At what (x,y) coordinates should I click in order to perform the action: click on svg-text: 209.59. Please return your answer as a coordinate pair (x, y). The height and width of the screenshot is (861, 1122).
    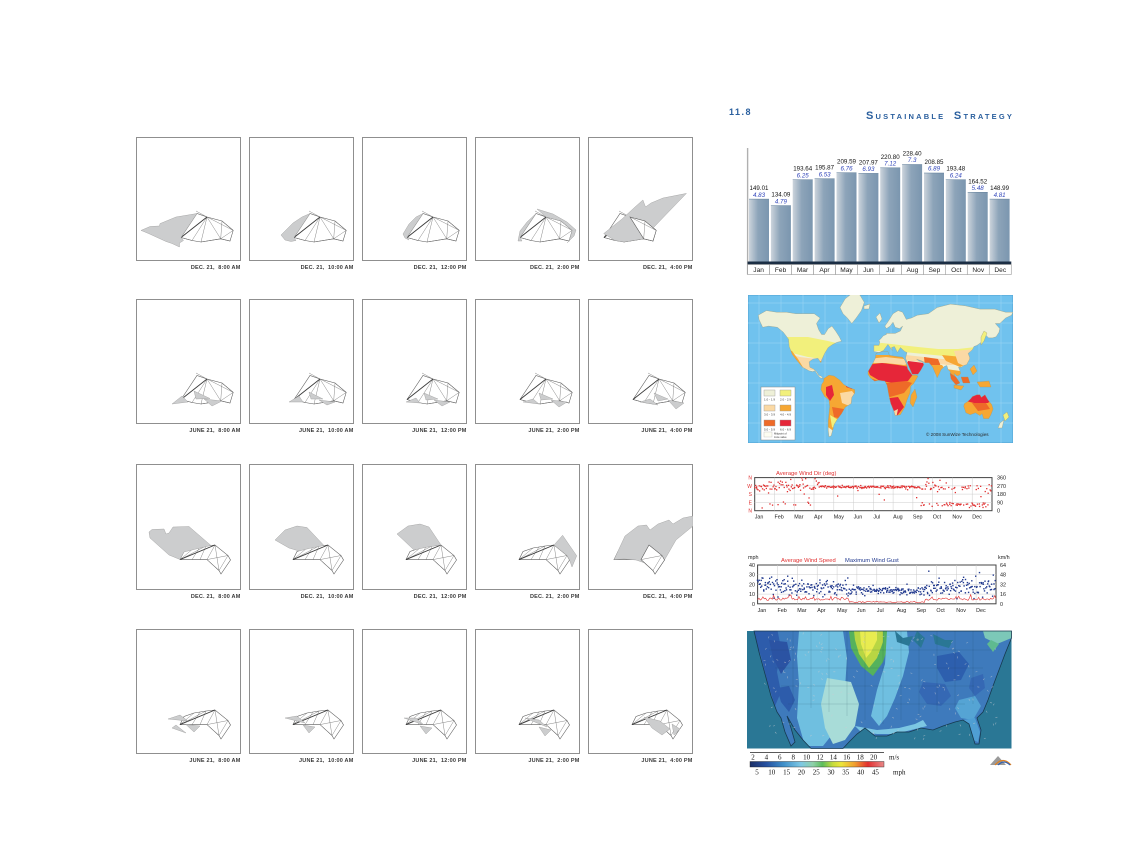
    Looking at the image, I should click on (846, 162).